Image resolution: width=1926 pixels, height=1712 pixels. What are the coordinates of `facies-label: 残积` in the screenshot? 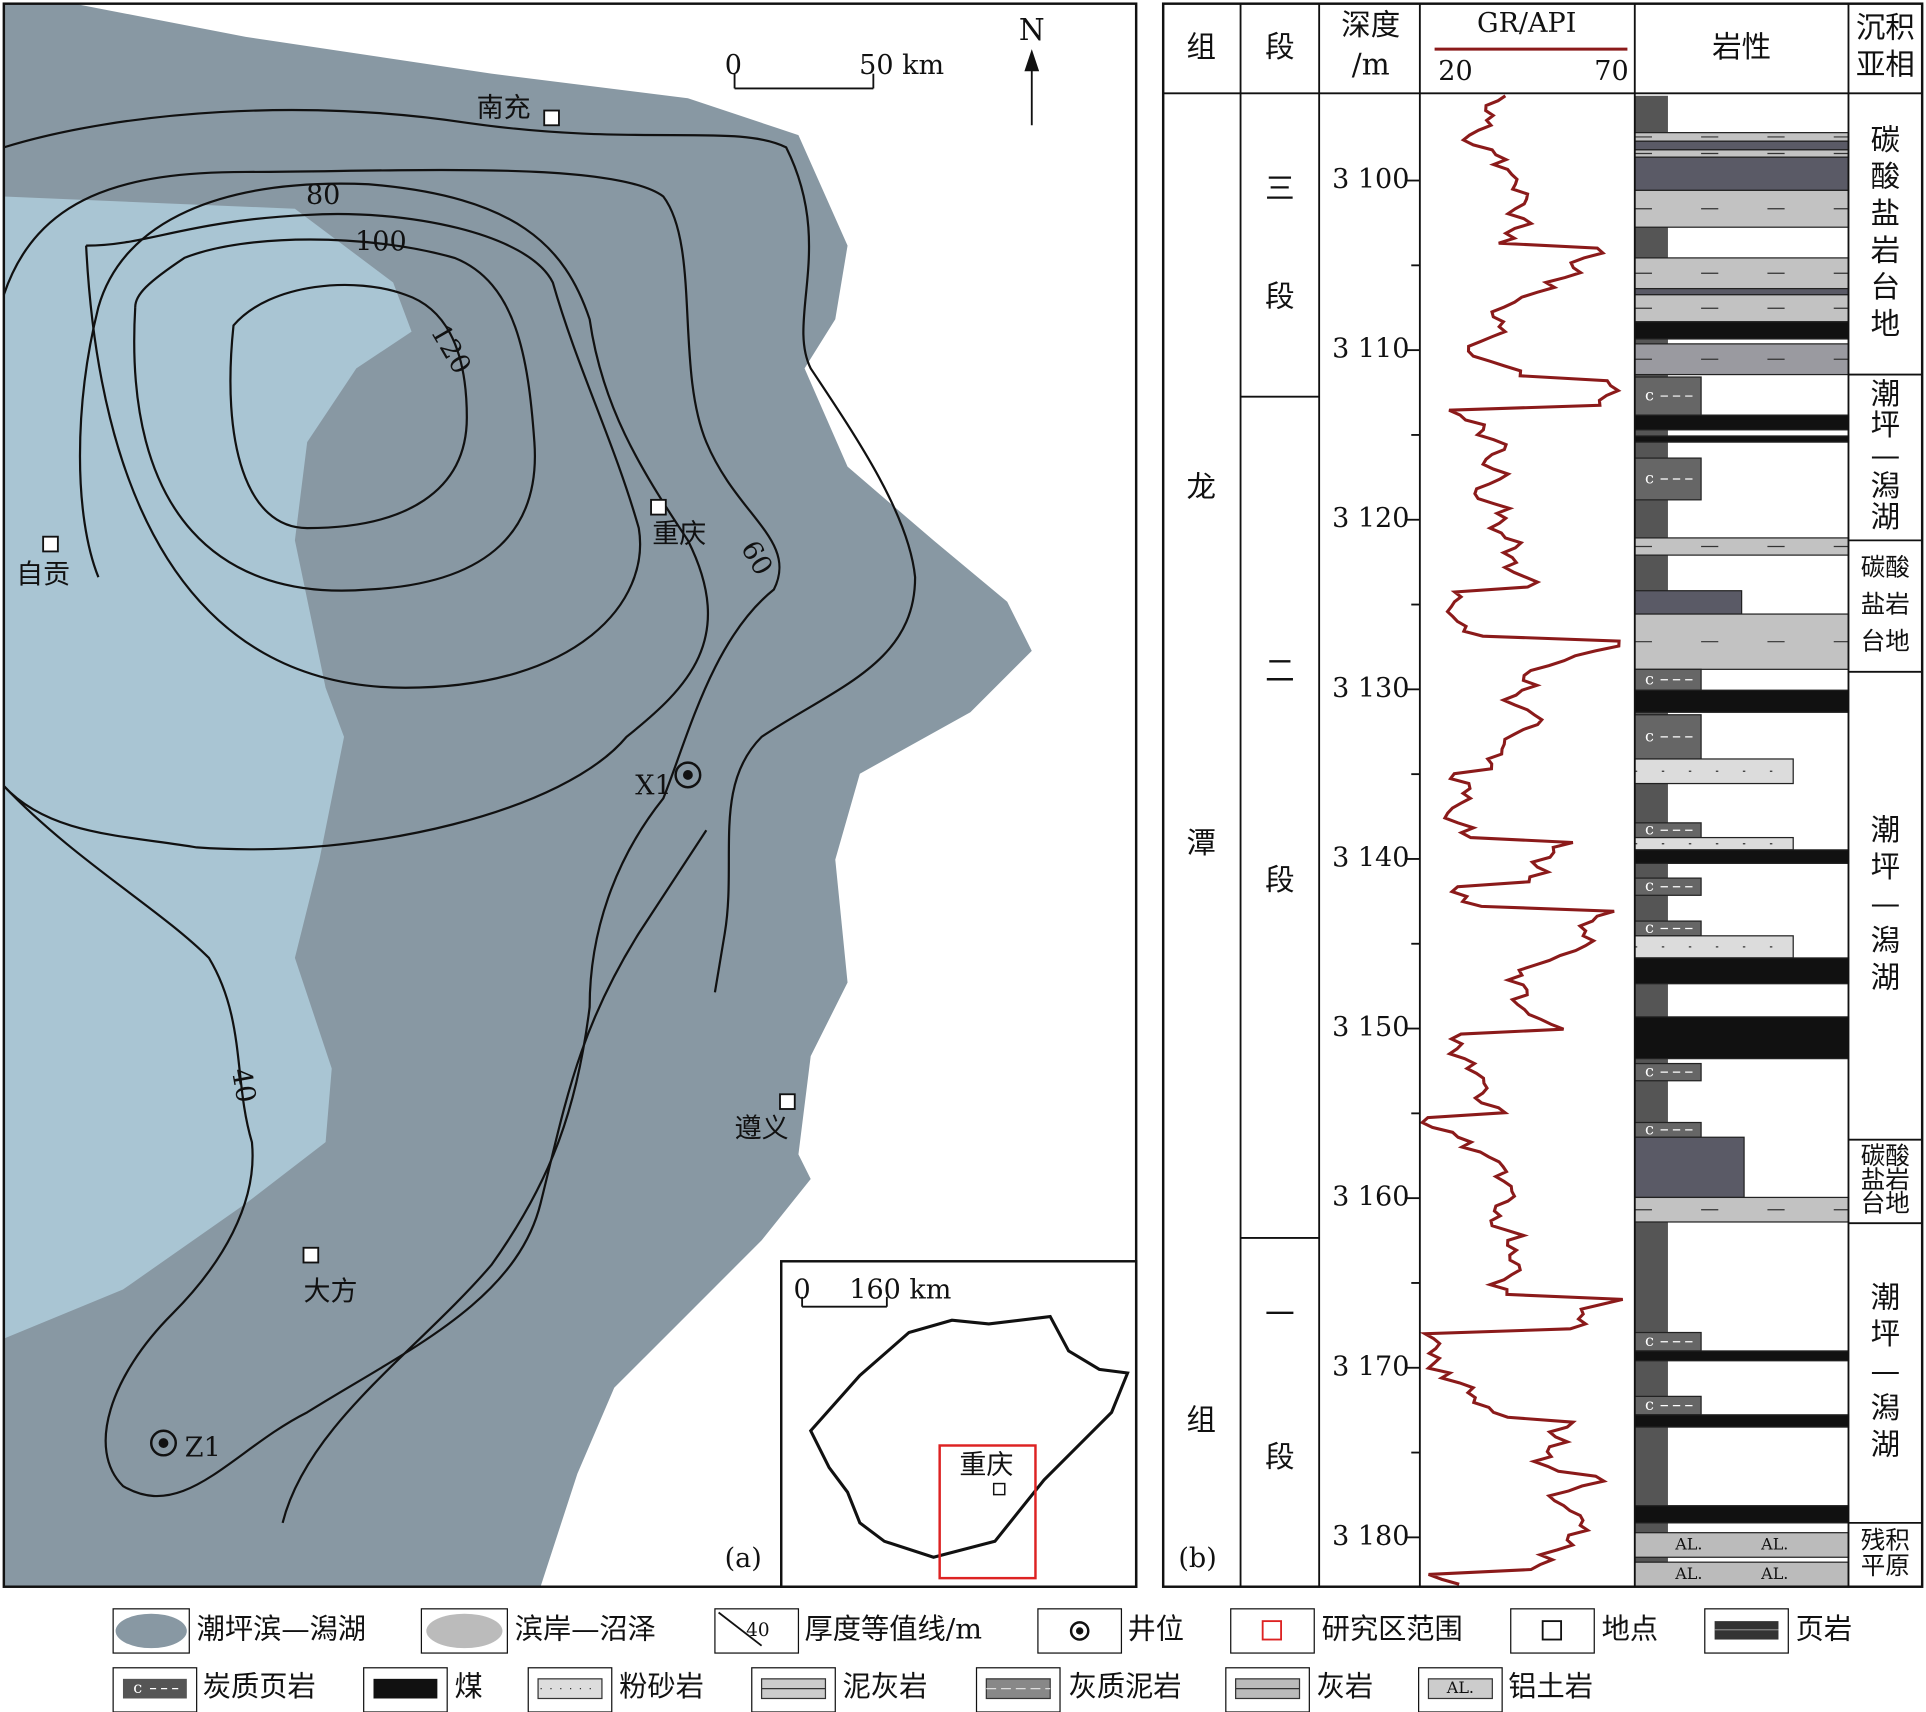 It's located at (1885, 1539).